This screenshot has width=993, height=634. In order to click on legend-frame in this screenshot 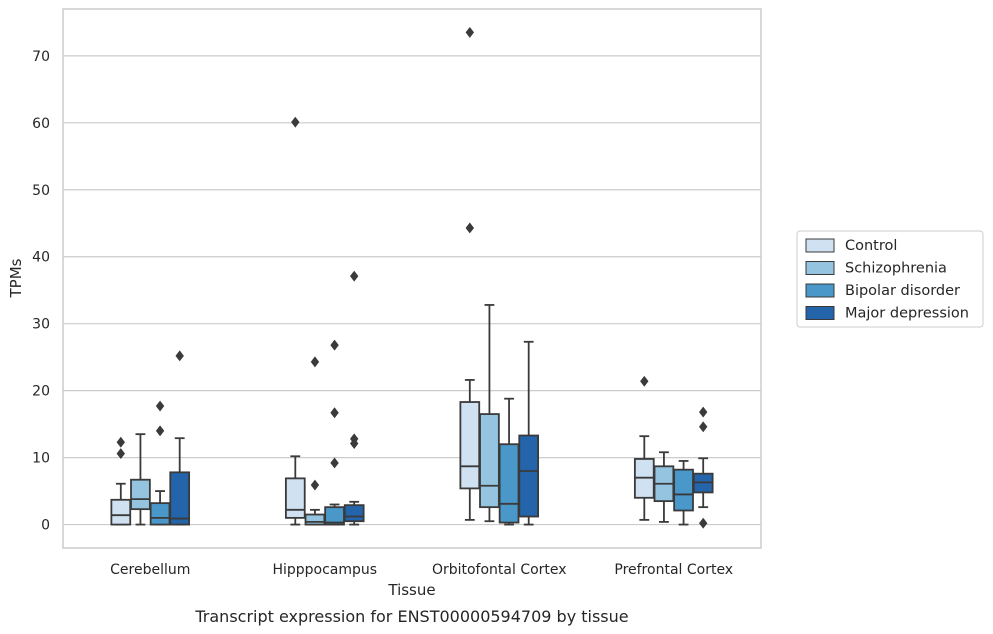, I will do `click(890, 279)`.